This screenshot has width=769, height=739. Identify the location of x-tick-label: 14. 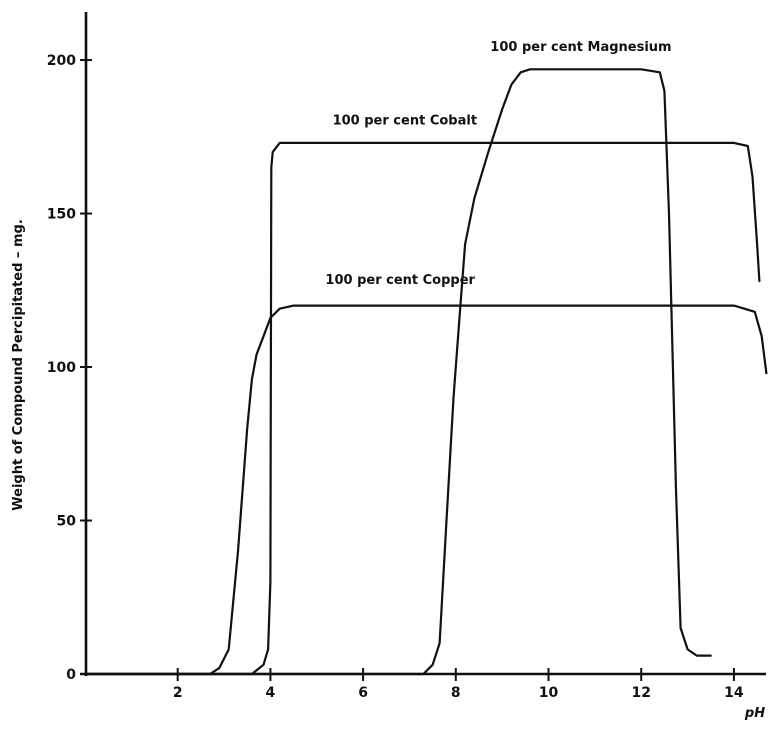
(734, 693).